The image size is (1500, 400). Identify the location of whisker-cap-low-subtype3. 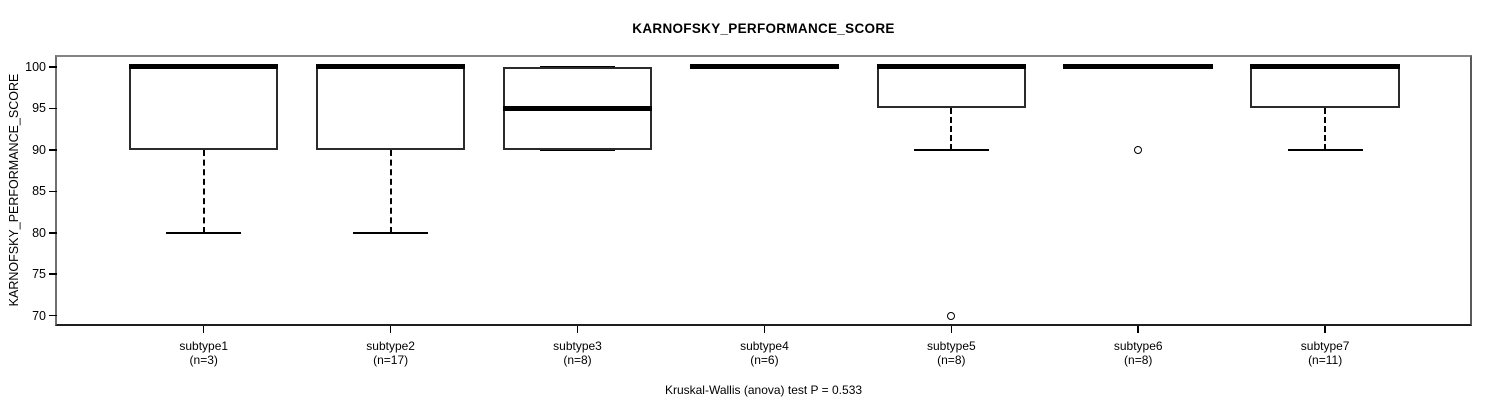
(577, 149).